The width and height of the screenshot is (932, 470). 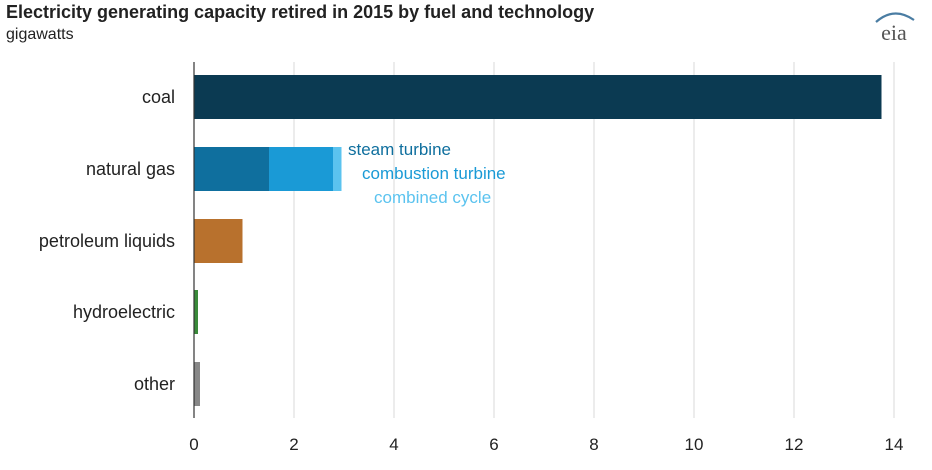 What do you see at coordinates (196, 312) in the screenshot?
I see `bar-hydroelectric` at bounding box center [196, 312].